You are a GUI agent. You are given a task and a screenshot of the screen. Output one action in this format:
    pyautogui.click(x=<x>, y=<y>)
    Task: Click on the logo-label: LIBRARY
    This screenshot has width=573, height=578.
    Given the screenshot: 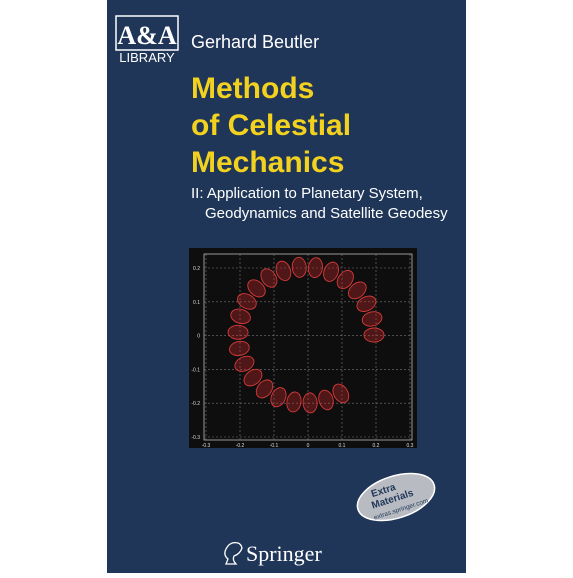 What is the action you would take?
    pyautogui.click(x=147, y=57)
    